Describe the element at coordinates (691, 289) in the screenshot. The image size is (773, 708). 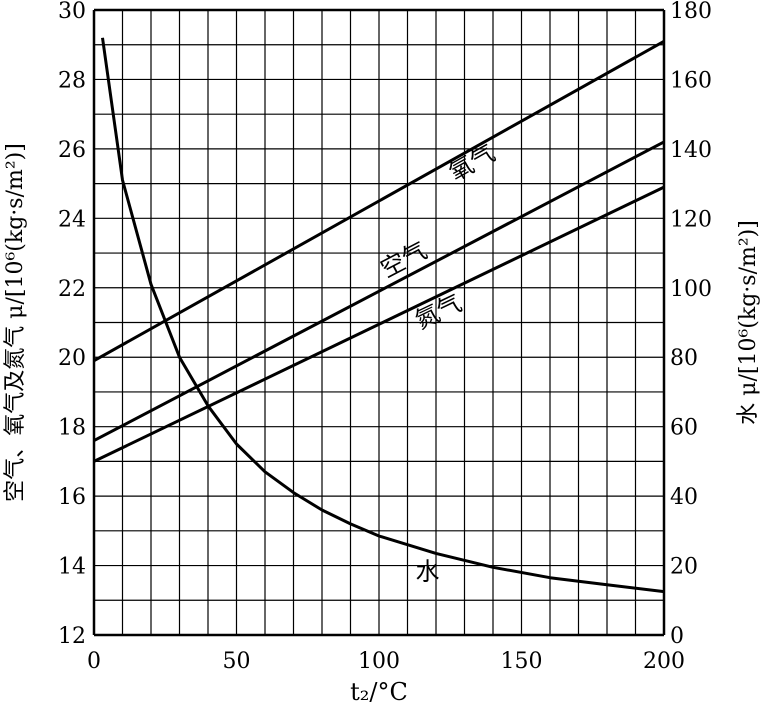
I see `y-right-tick-label: 100` at that location.